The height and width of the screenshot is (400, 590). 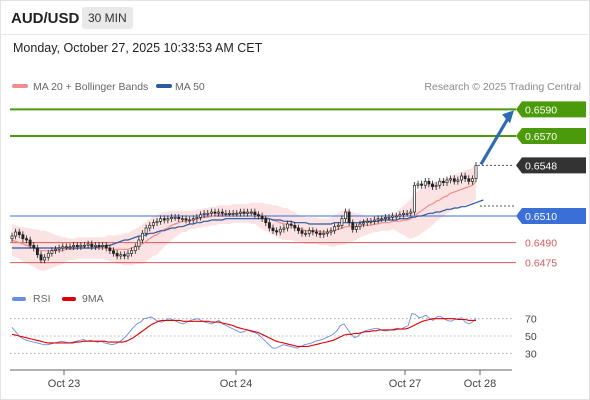 I want to click on x-axis: Oct 23 Oct 24 Oct 27 Oct 28, so click(x=261, y=379).